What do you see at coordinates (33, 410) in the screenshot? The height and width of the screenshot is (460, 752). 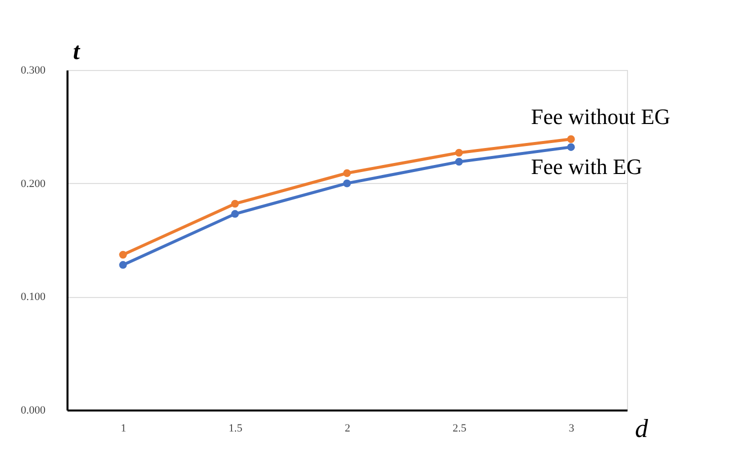 I see `y-tick-label: 0.000` at bounding box center [33, 410].